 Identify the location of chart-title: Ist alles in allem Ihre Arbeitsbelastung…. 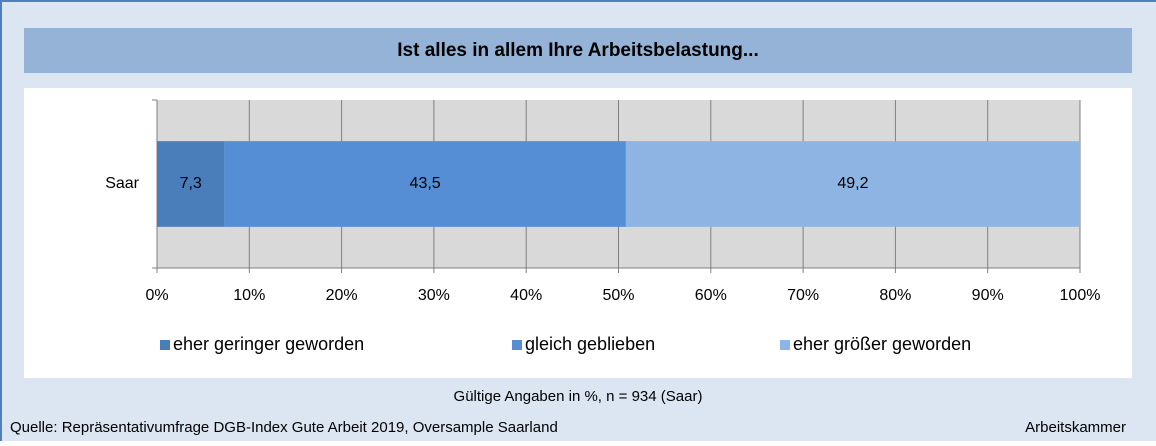
(577, 50).